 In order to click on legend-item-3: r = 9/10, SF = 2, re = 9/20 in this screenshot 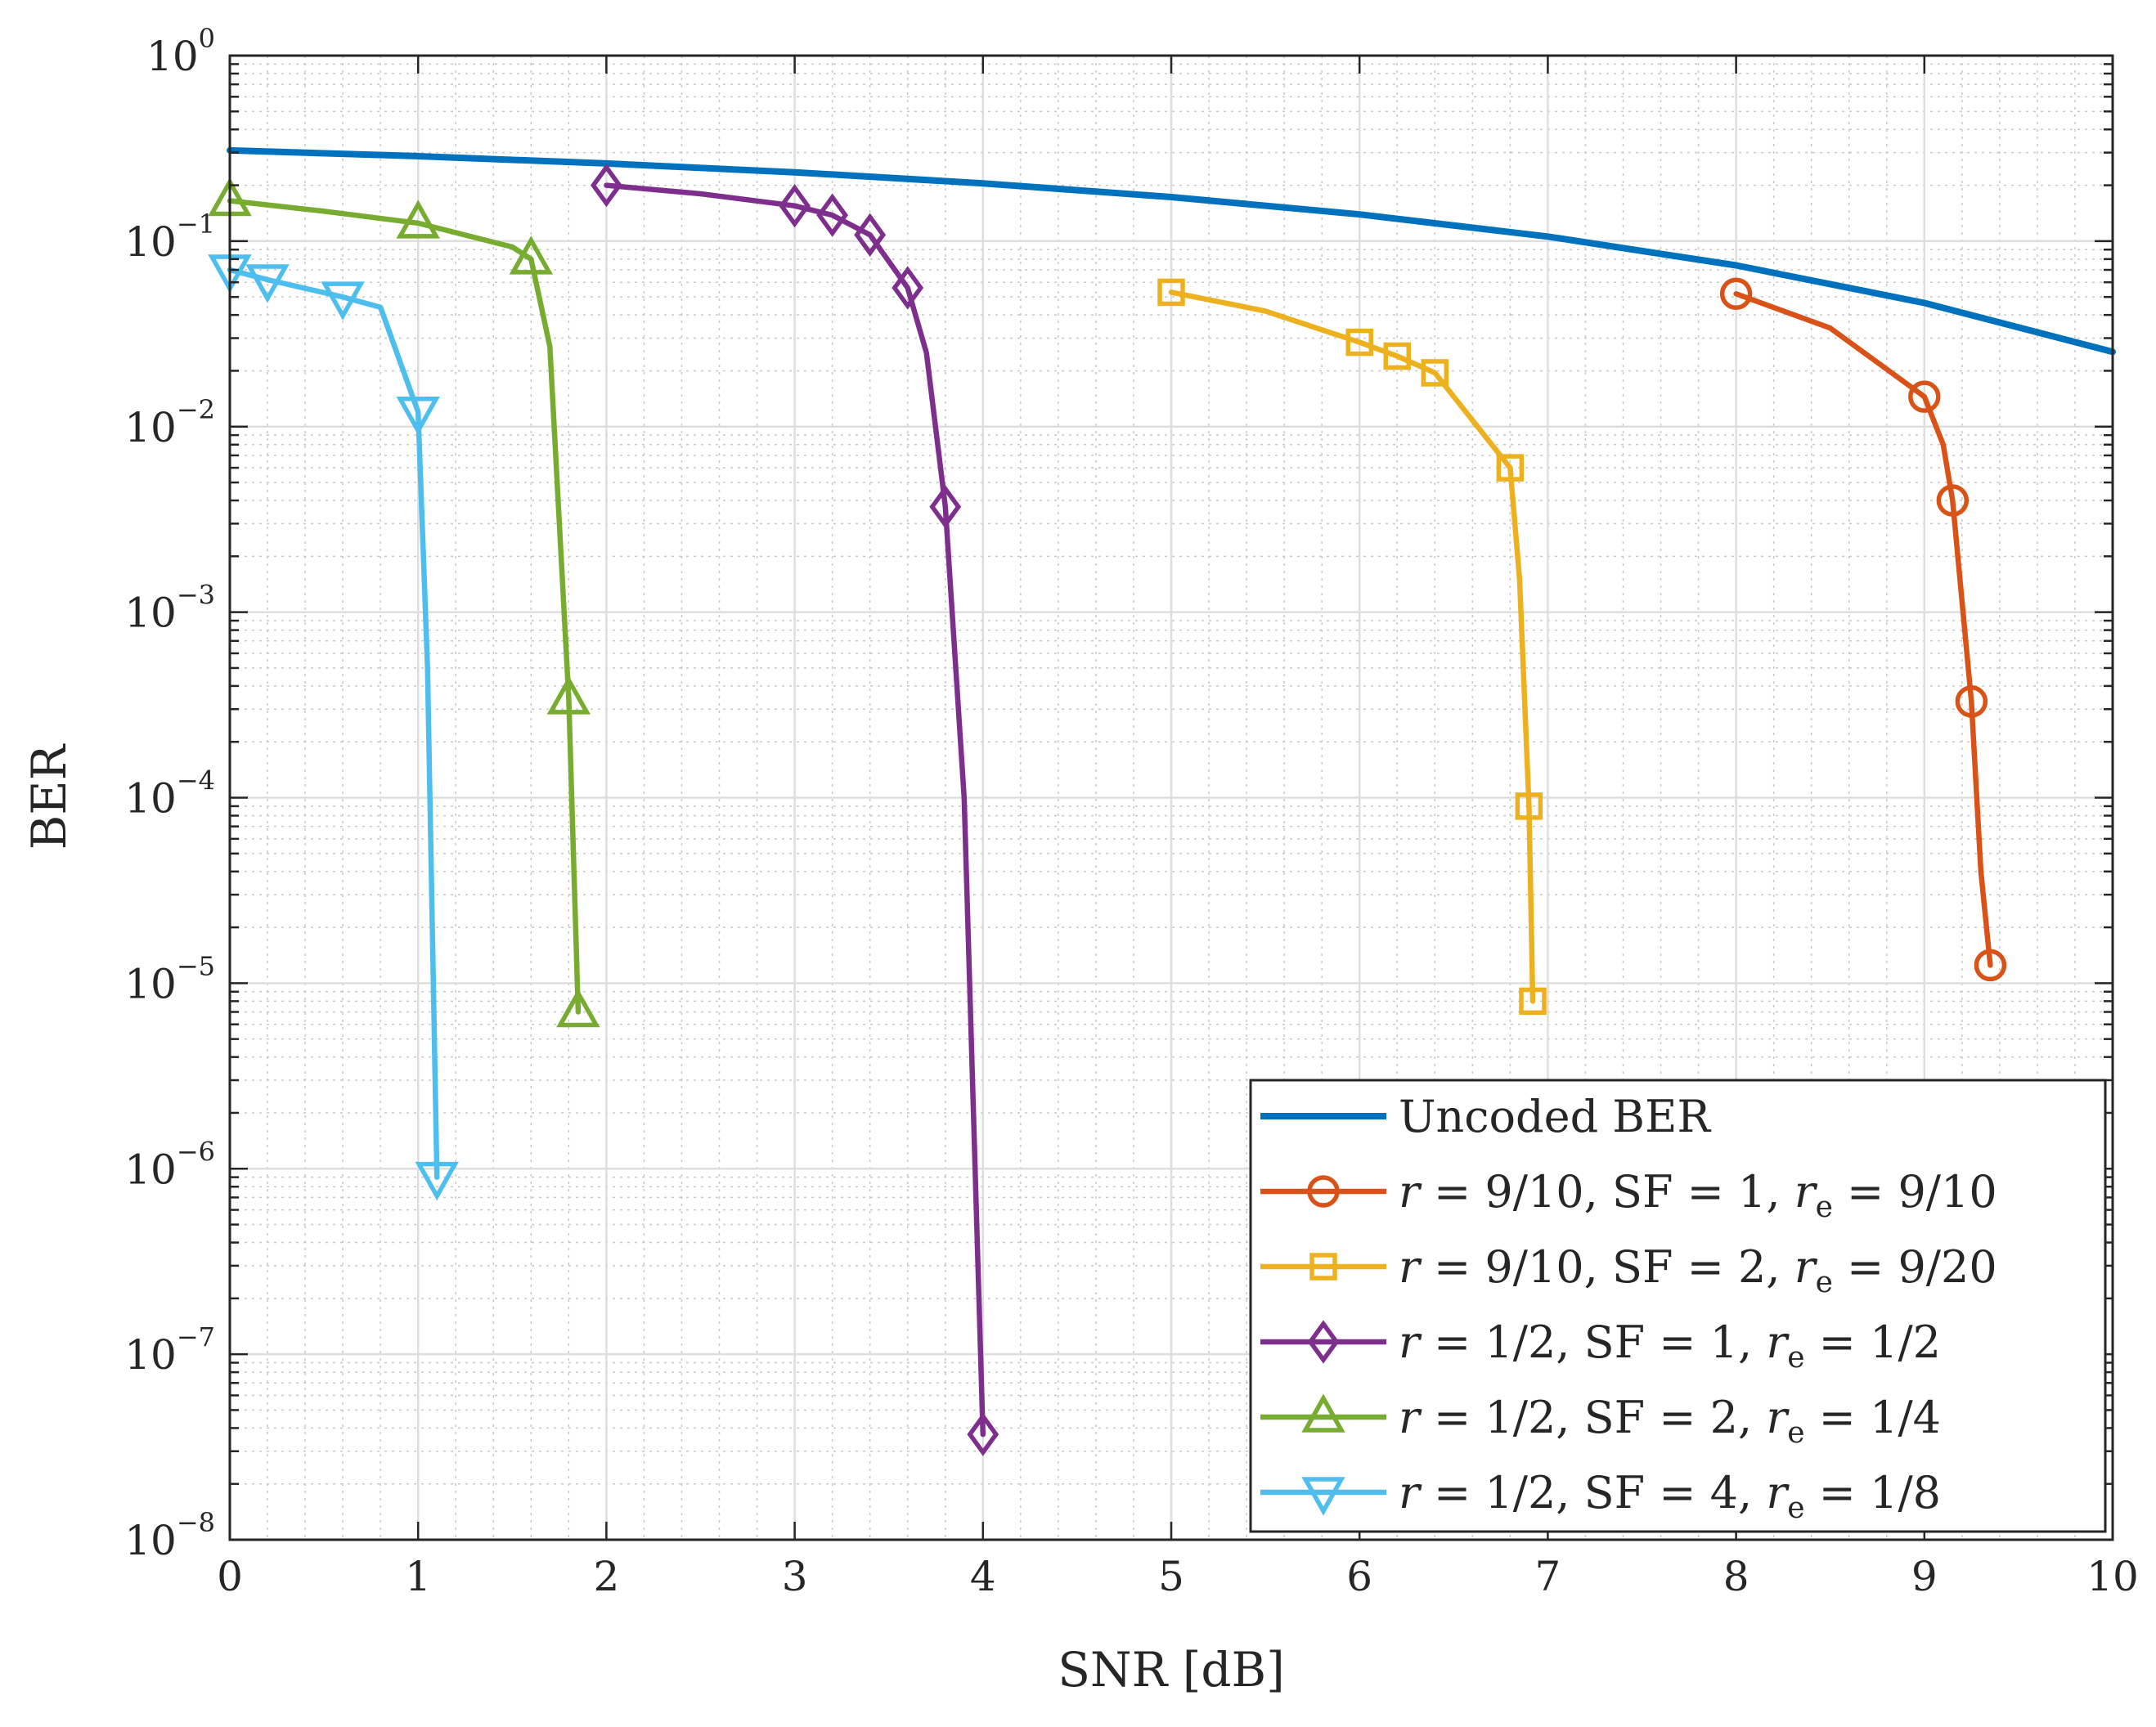, I will do `click(1629, 1270)`.